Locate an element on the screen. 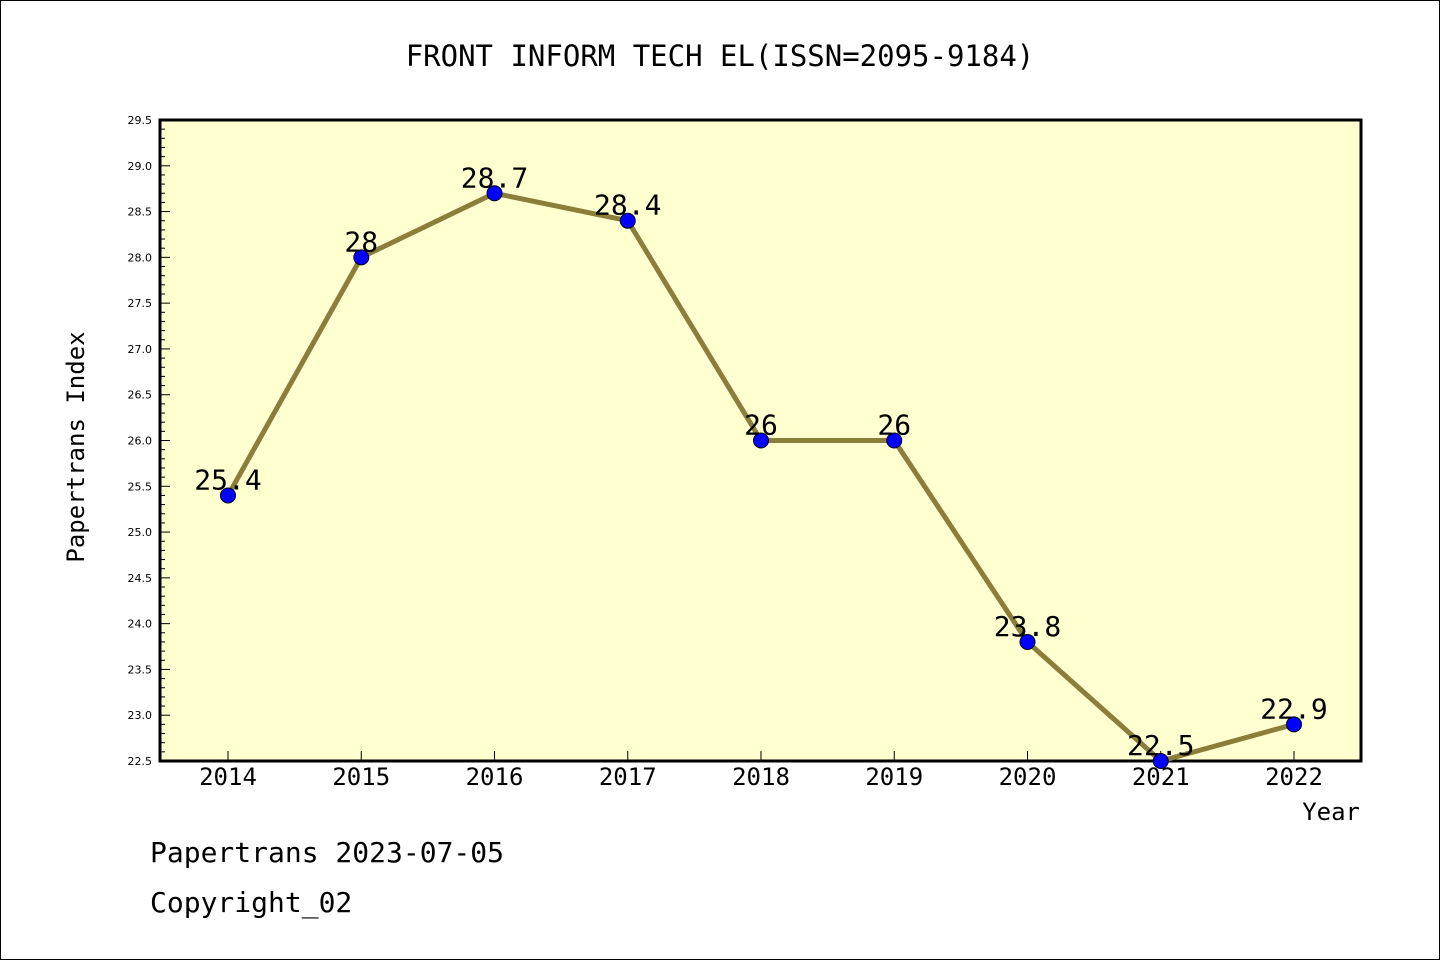  x-axis-title: Year is located at coordinates (1331, 812).